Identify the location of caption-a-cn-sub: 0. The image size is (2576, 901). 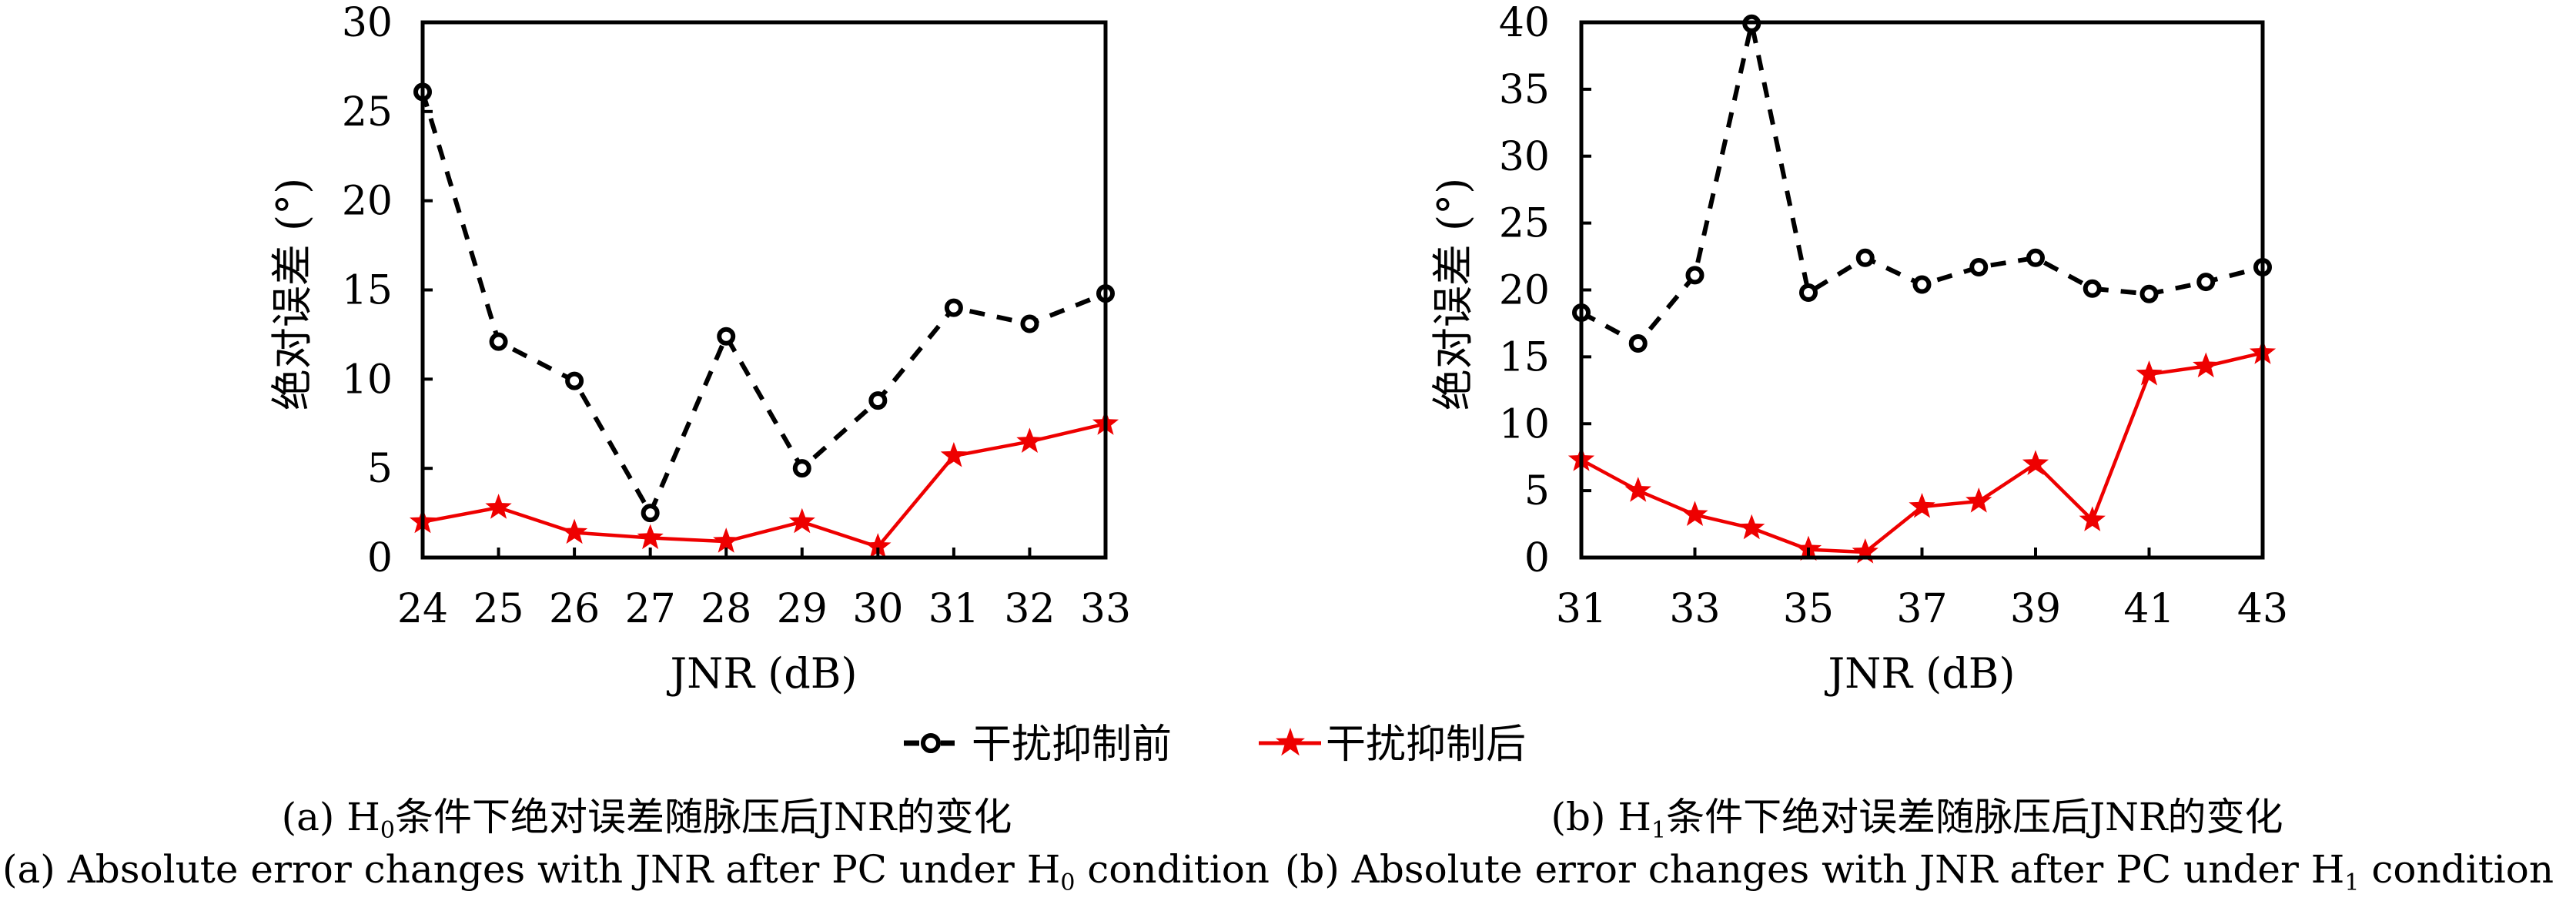
(388, 830).